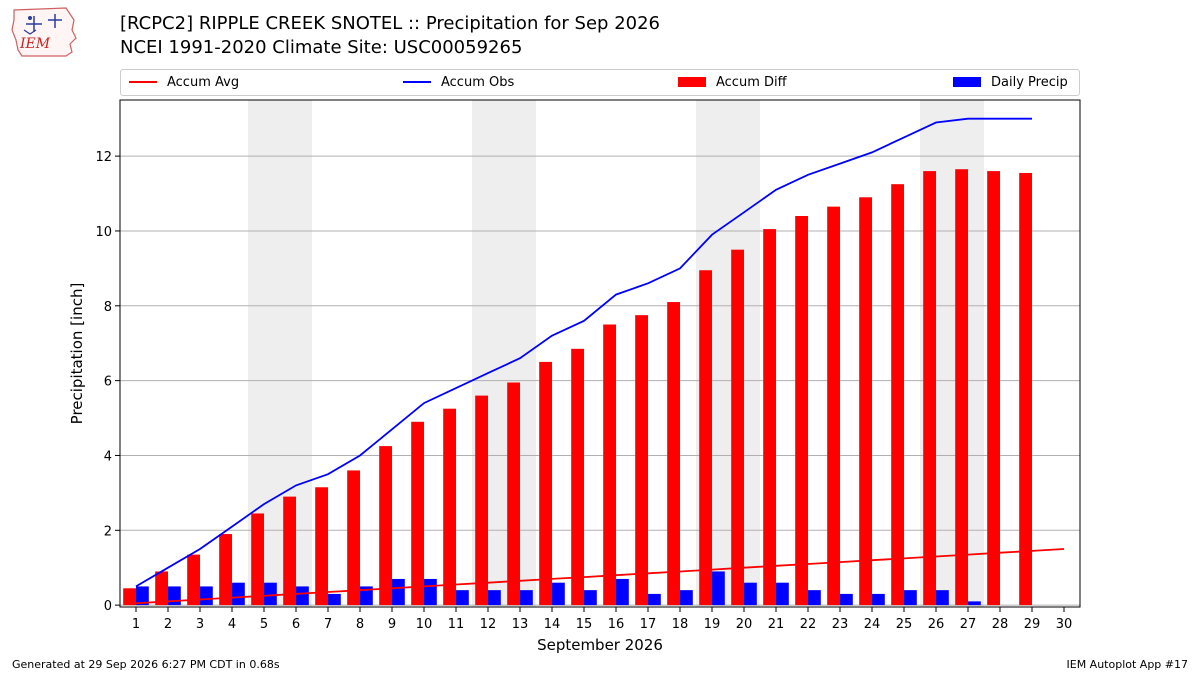 This screenshot has height=675, width=1200. I want to click on legend-item-daily-precip: Daily Precip, so click(1010, 82).